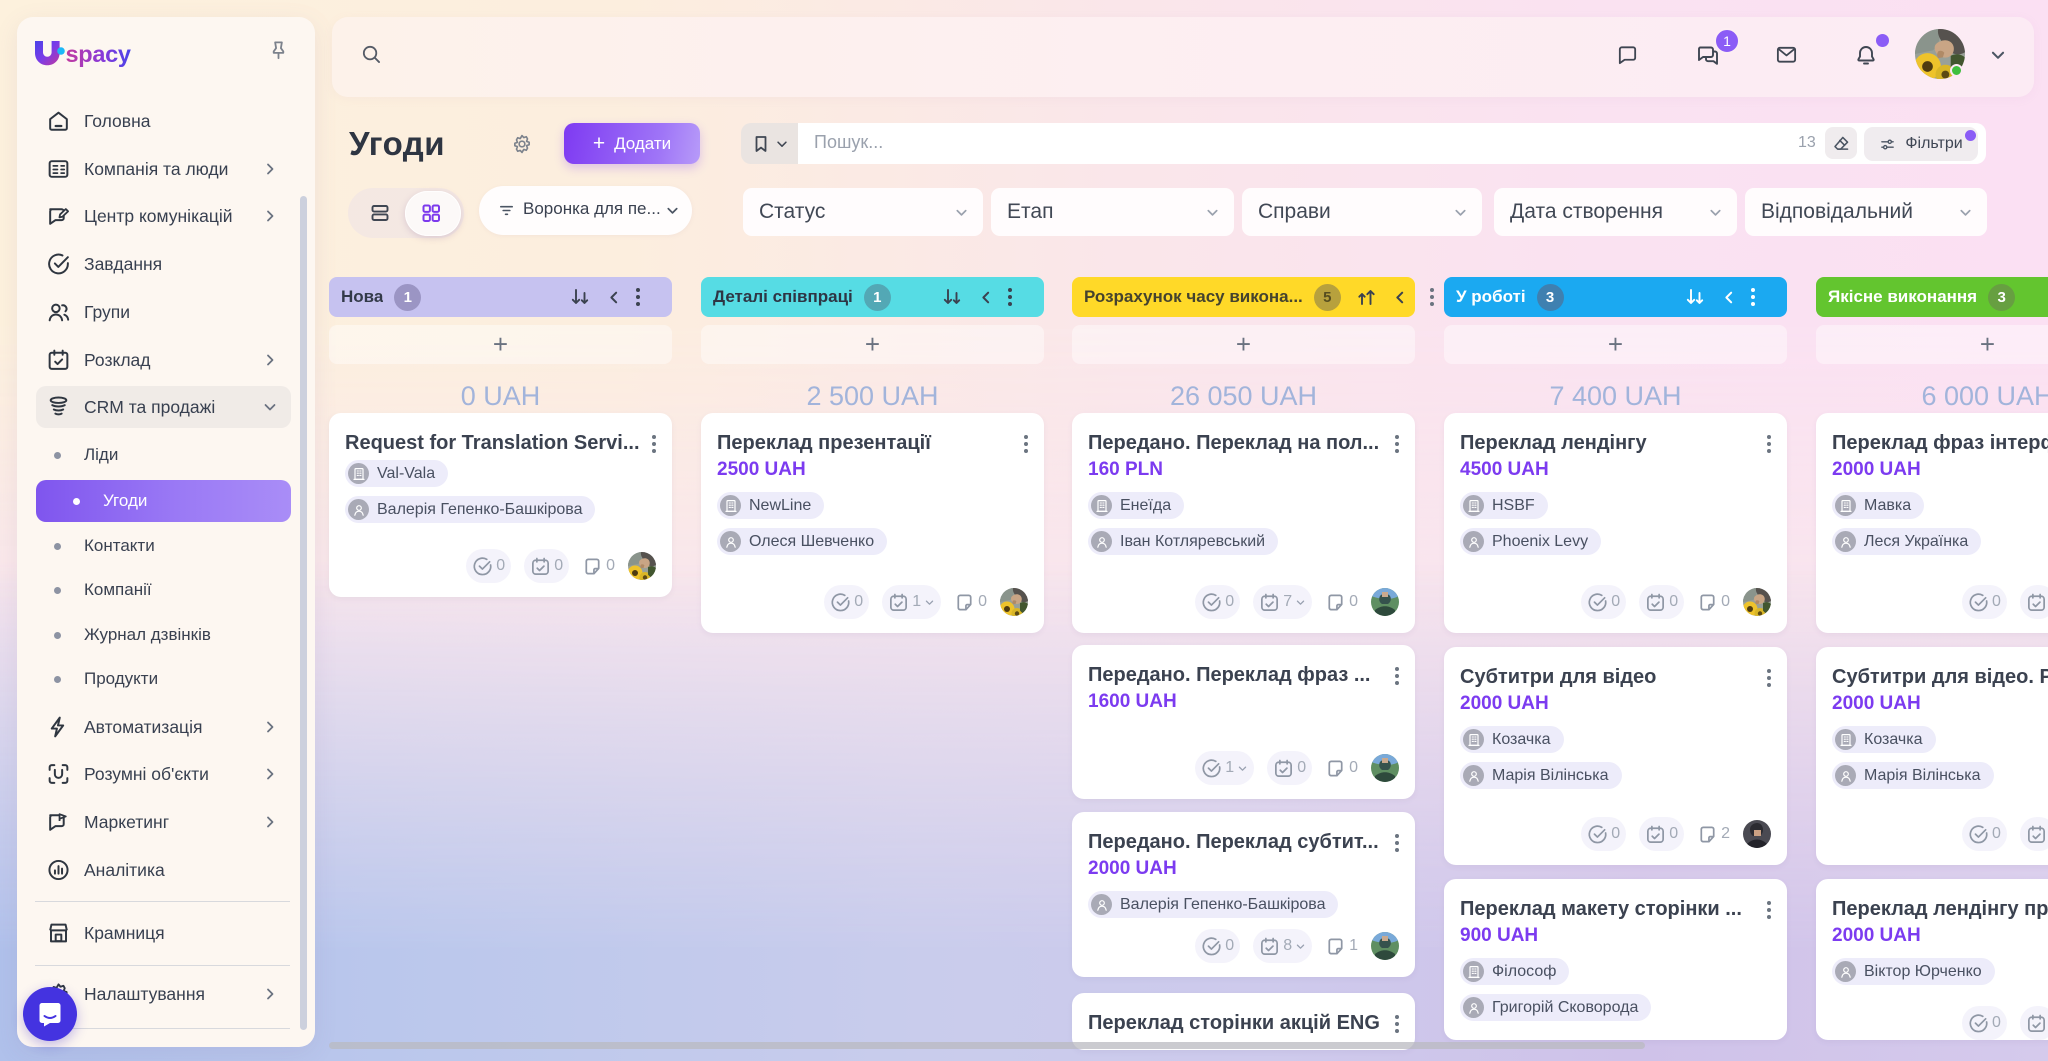 Image resolution: width=2048 pixels, height=1061 pixels. What do you see at coordinates (98, 54) in the screenshot?
I see `svg-text: spacy` at bounding box center [98, 54].